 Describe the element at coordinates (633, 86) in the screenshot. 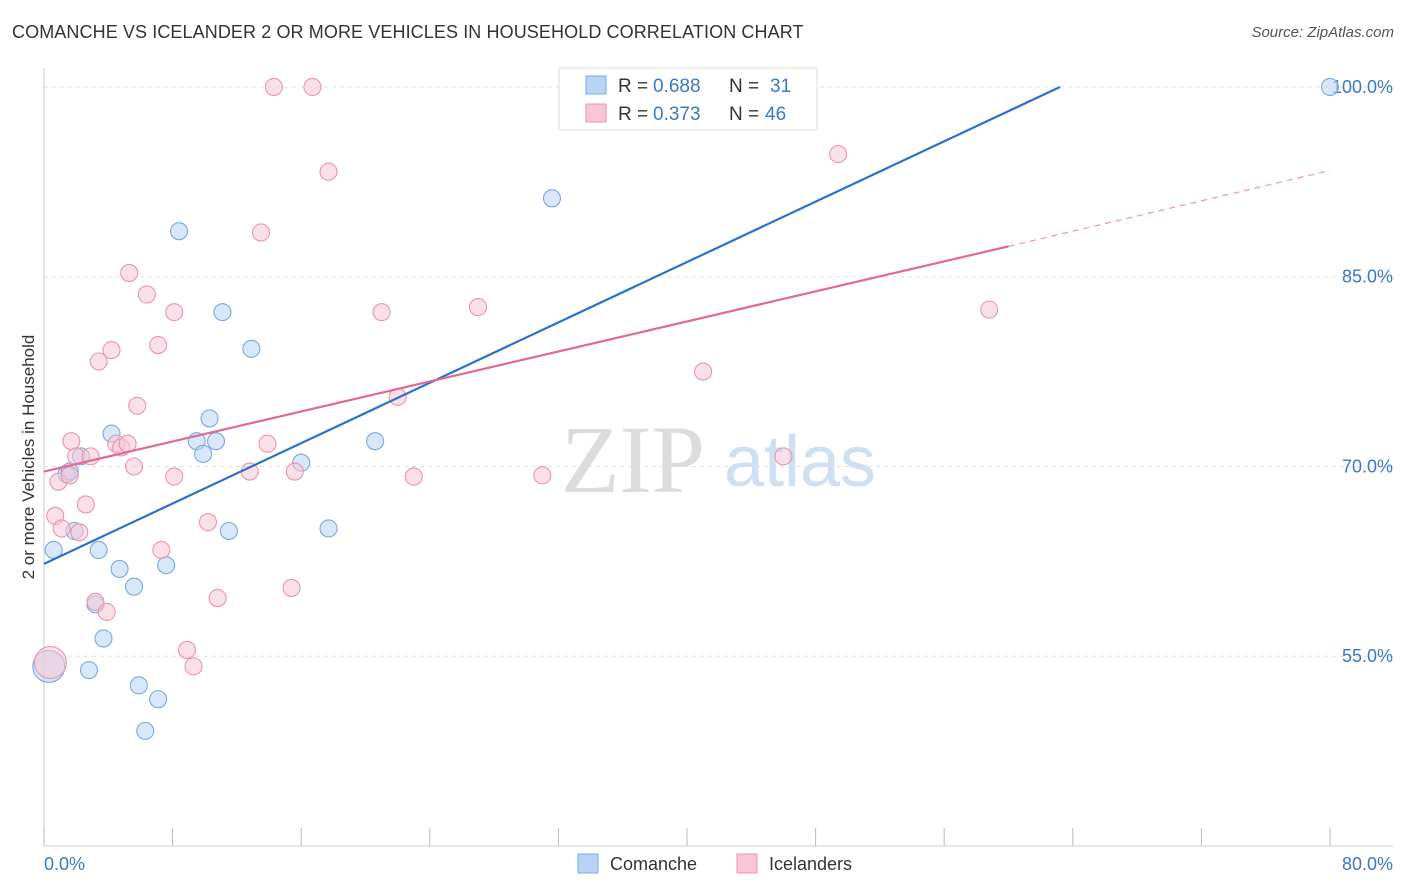

I see `legend-r-label-comanche: R =` at that location.